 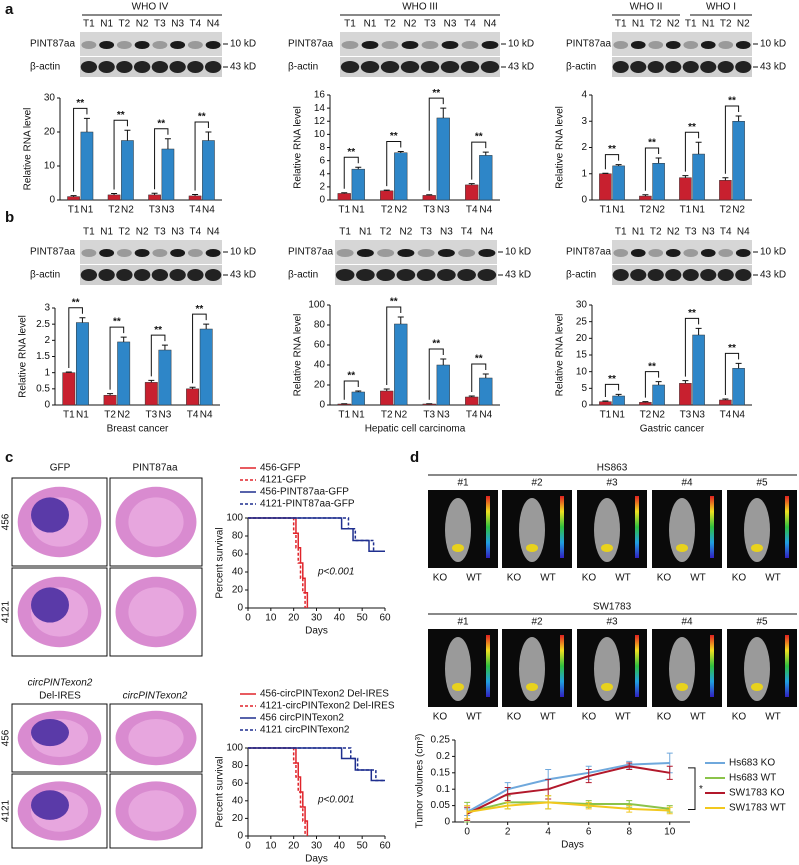 What do you see at coordinates (50, 98) in the screenshot?
I see `y-tick-label: 30` at bounding box center [50, 98].